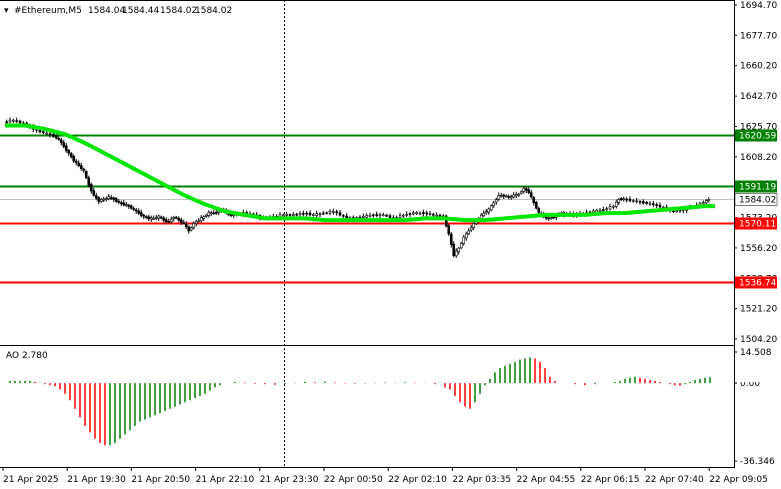 This screenshot has width=781, height=489. What do you see at coordinates (756, 223) in the screenshot?
I see `level-price-tag` at bounding box center [756, 223].